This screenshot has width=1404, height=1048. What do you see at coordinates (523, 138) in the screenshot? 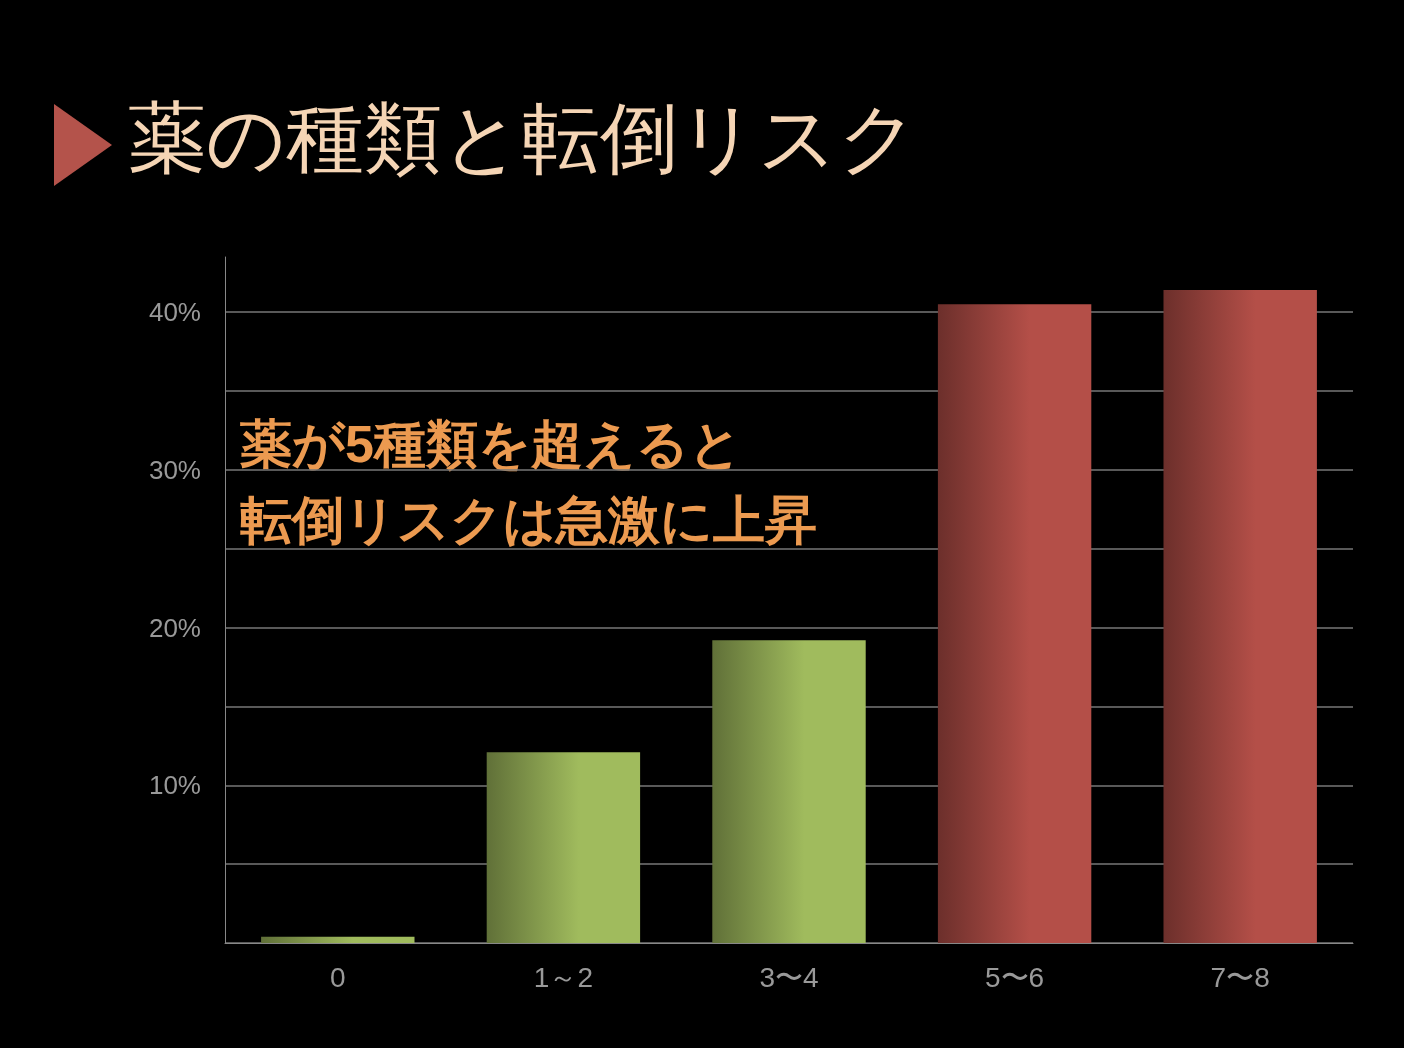
I see `chart-title: 薬の種類と転倒リスク` at bounding box center [523, 138].